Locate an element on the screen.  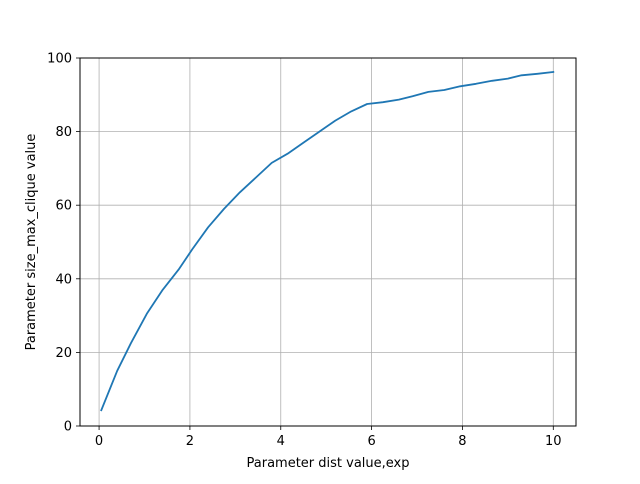
y-axis-ticks: 0 20 40 60 80 100 is located at coordinates (63, 243).